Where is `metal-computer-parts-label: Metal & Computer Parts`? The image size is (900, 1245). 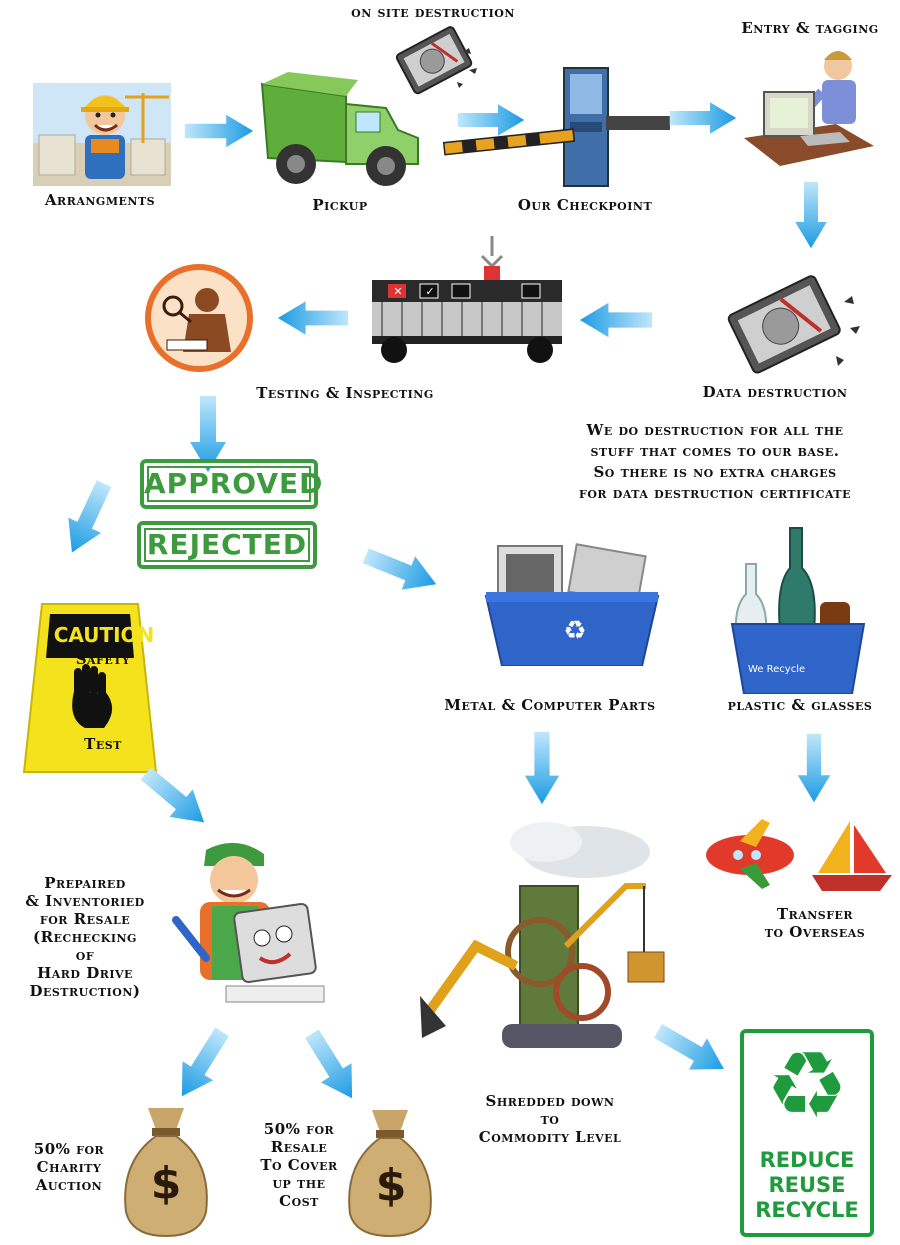
metal-computer-parts-label: Metal & Computer Parts is located at coordinates (550, 705).